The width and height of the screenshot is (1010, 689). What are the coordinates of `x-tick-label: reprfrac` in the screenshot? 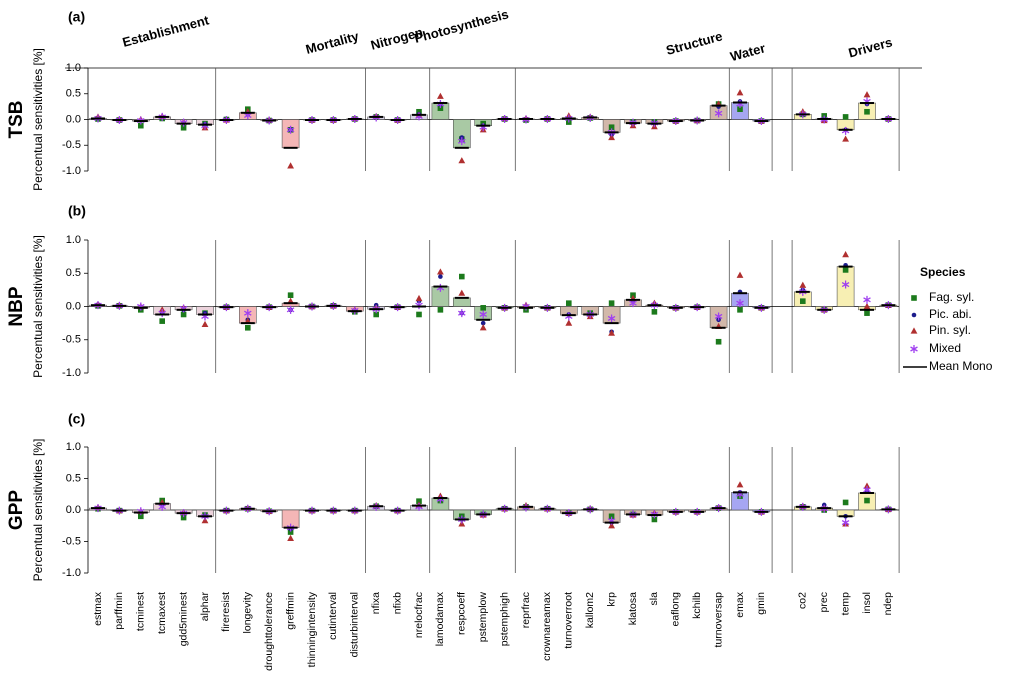 It's located at (526, 610).